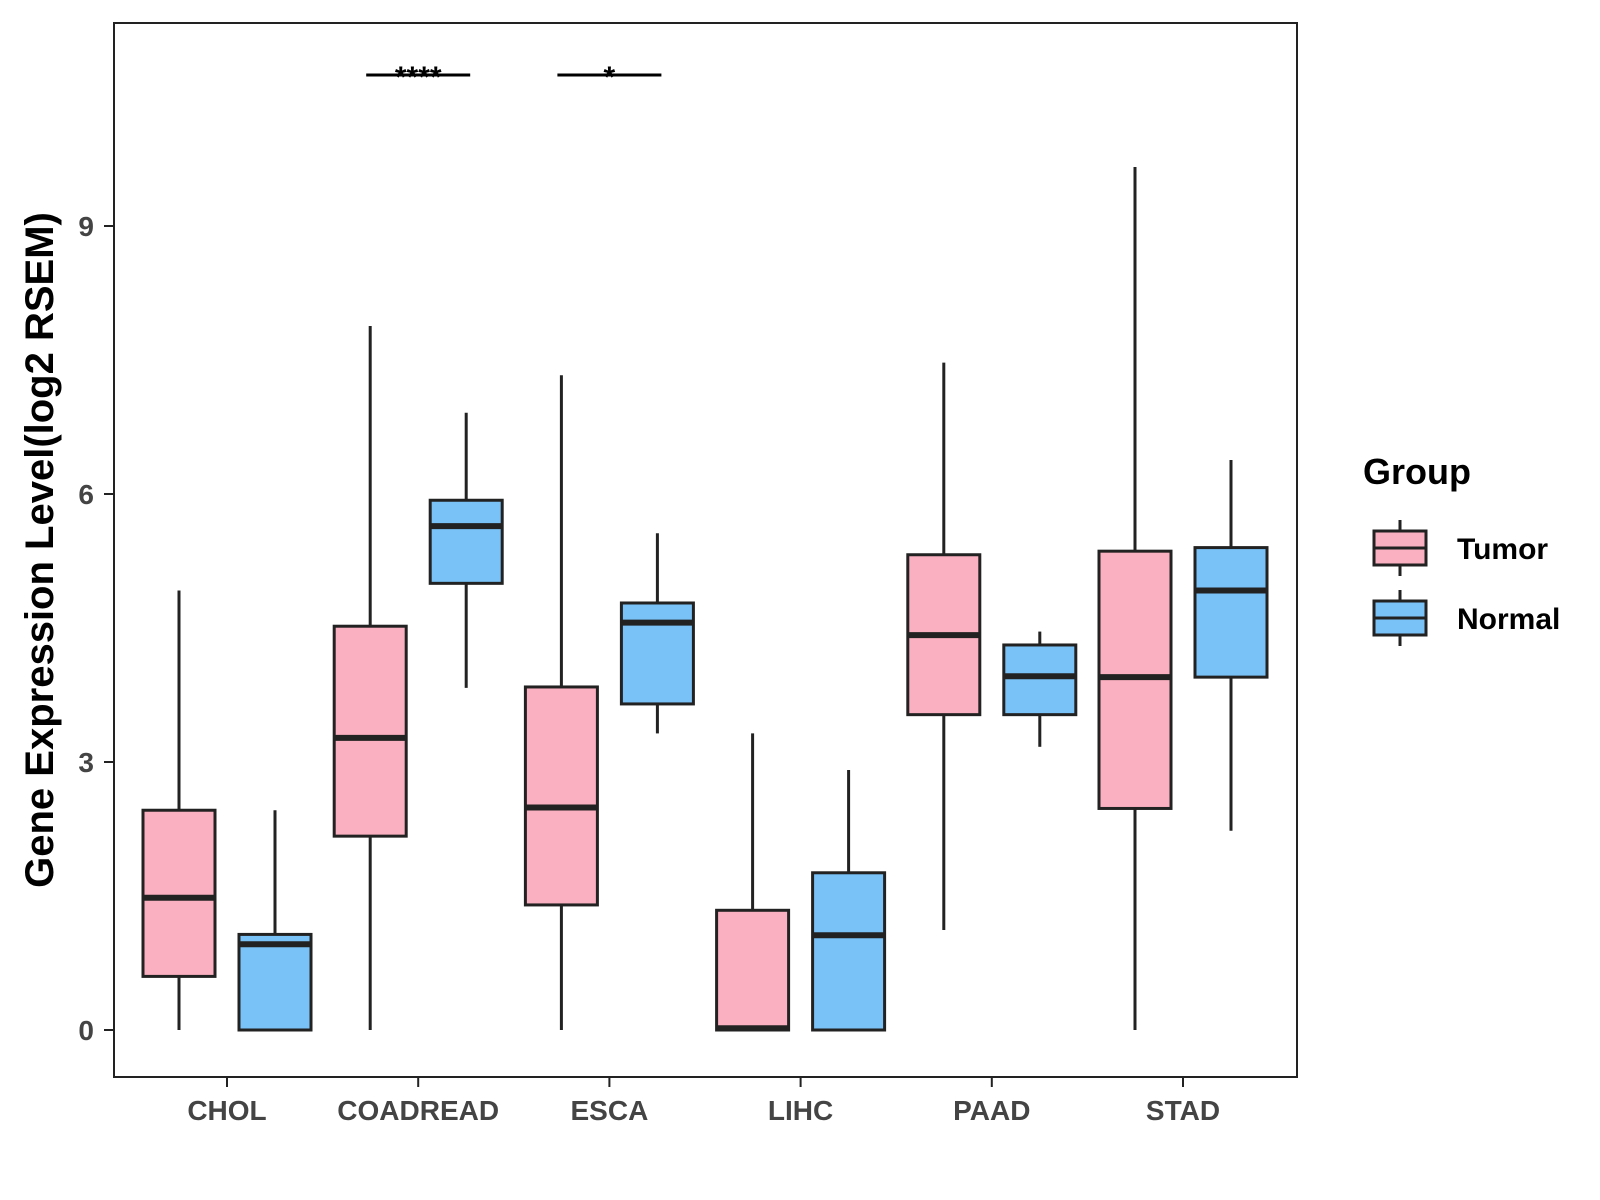 This screenshot has height=1200, width=1600. What do you see at coordinates (226, 1110) in the screenshot?
I see `x-tick-label-chol: CHOL` at bounding box center [226, 1110].